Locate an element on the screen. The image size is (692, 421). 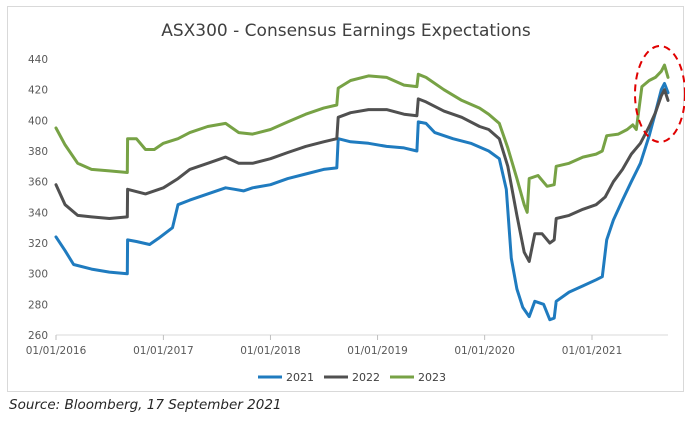
x-tick-label: 01/01/2021 is located at coordinates (592, 351).